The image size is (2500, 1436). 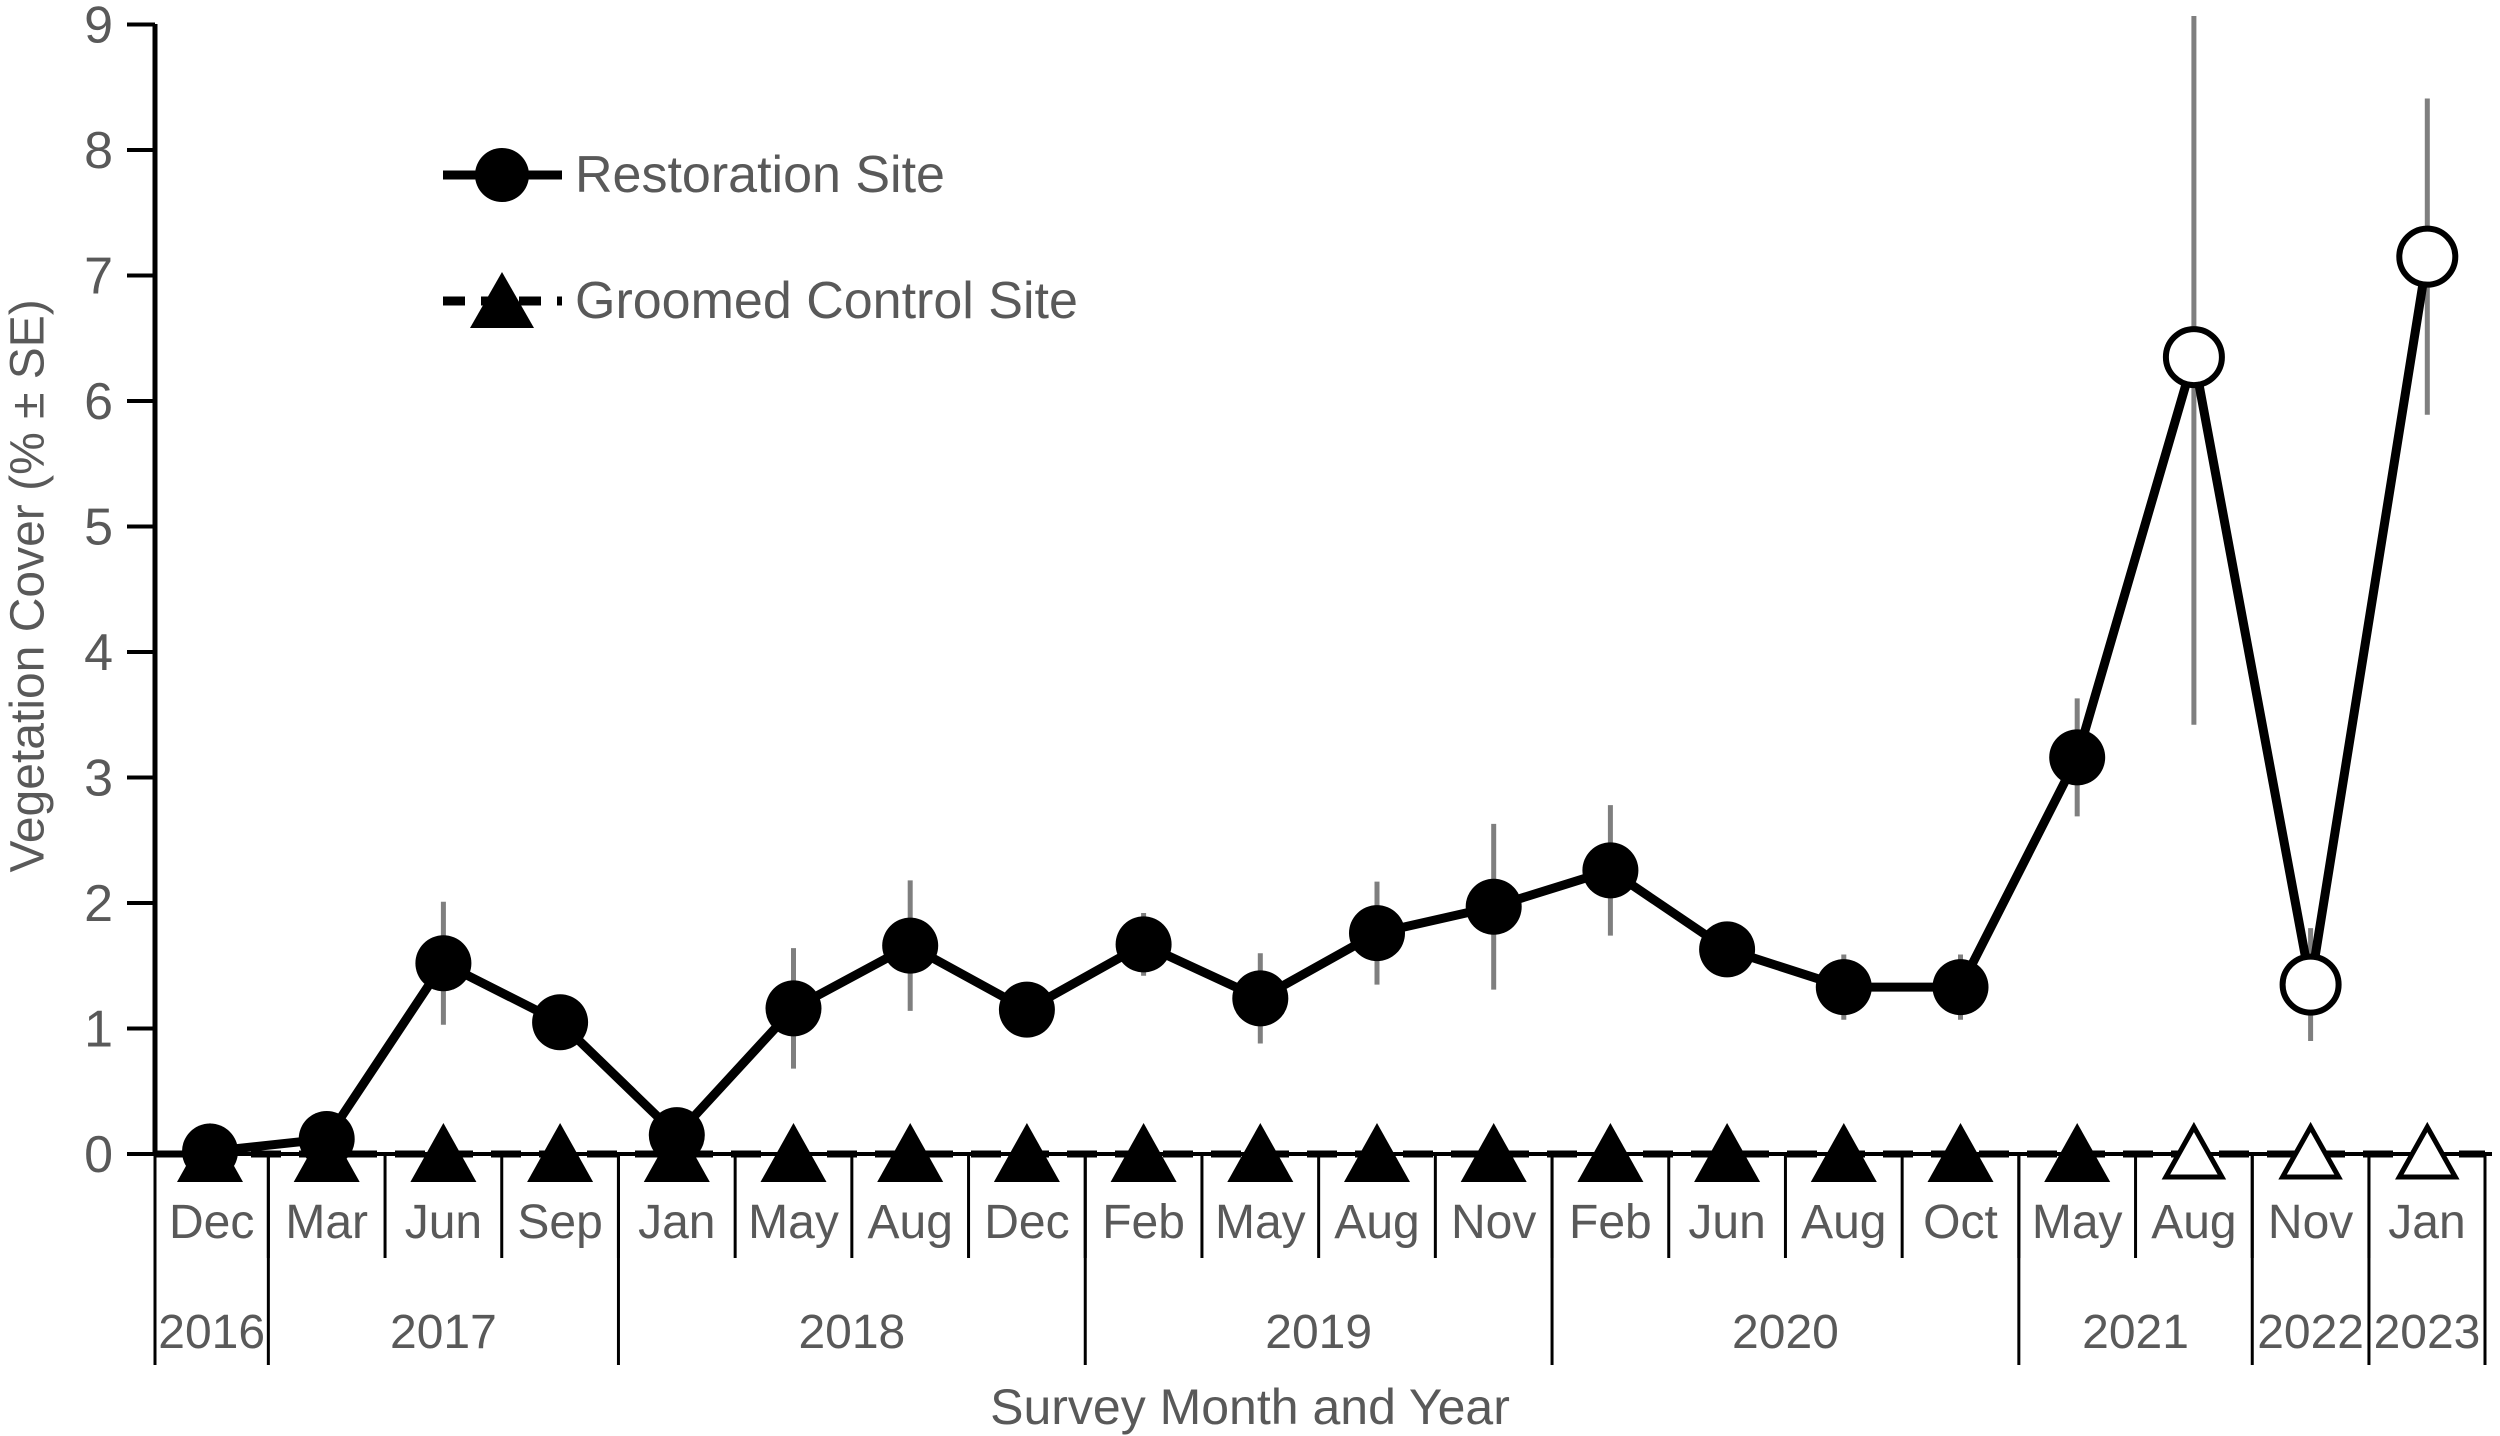 I want to click on year-label: 2021, so click(x=2135, y=1332).